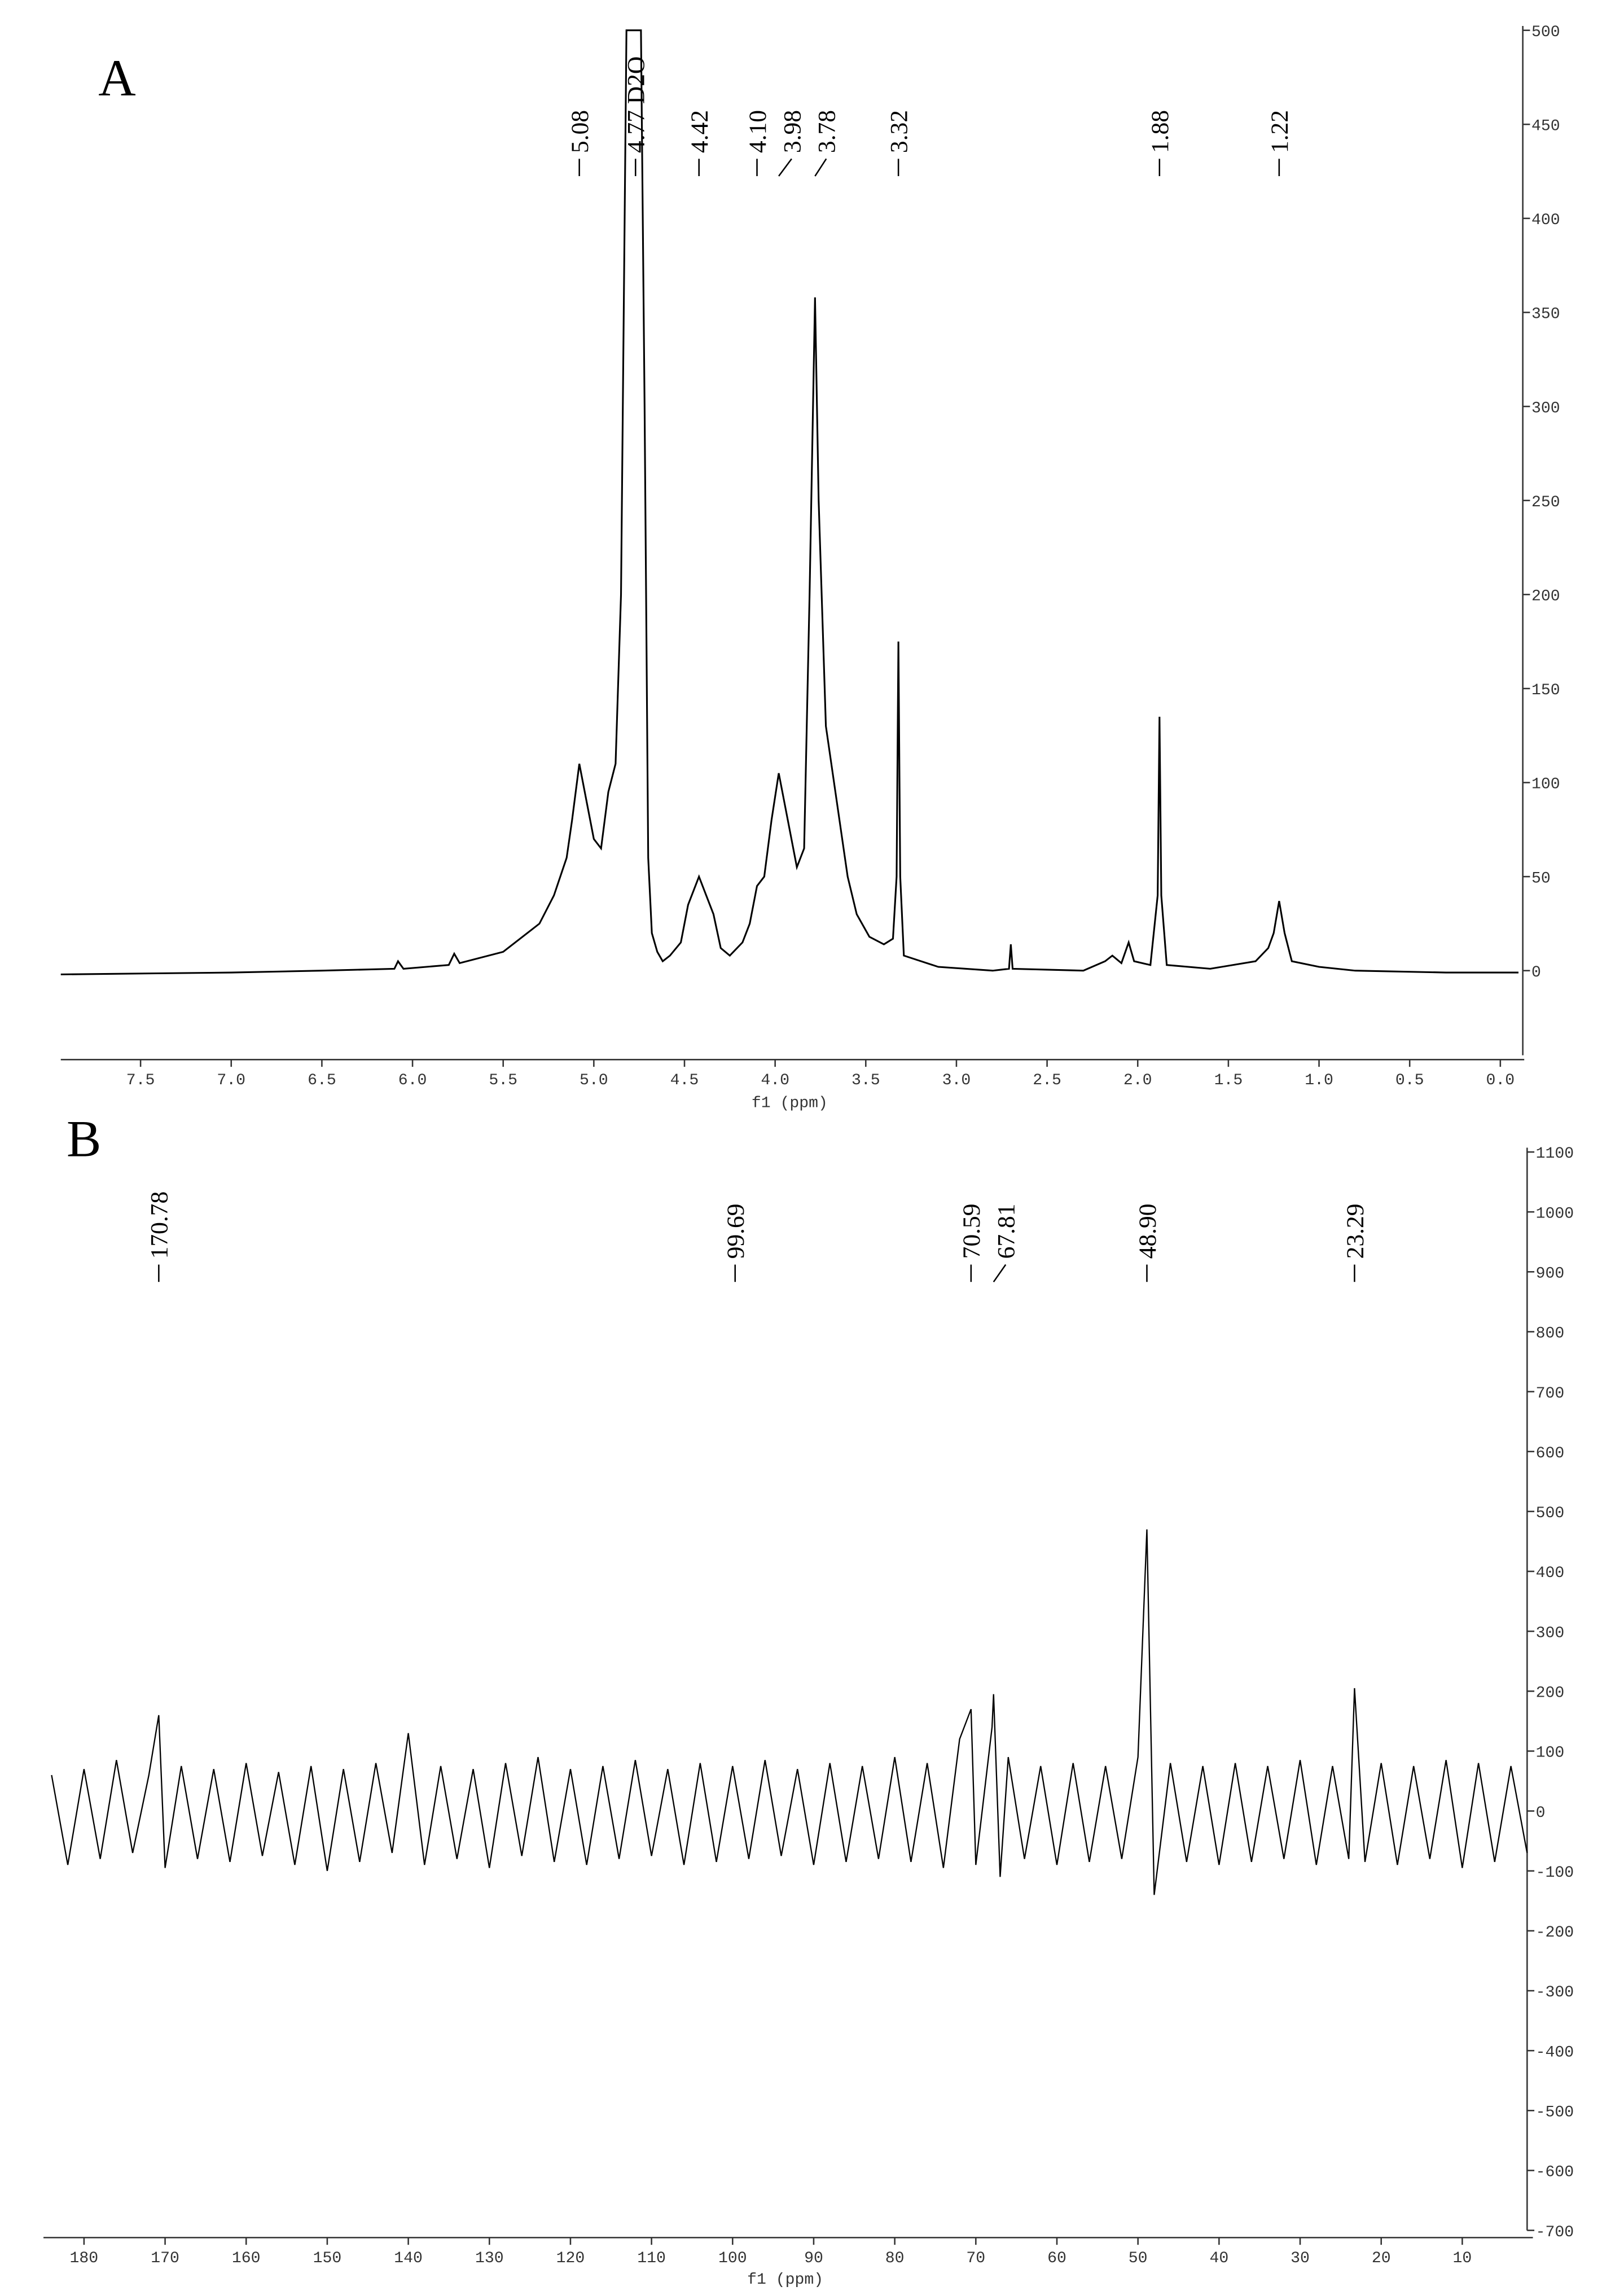 The width and height of the screenshot is (1624, 2291). I want to click on x-tick-label: 7.0, so click(231, 1080).